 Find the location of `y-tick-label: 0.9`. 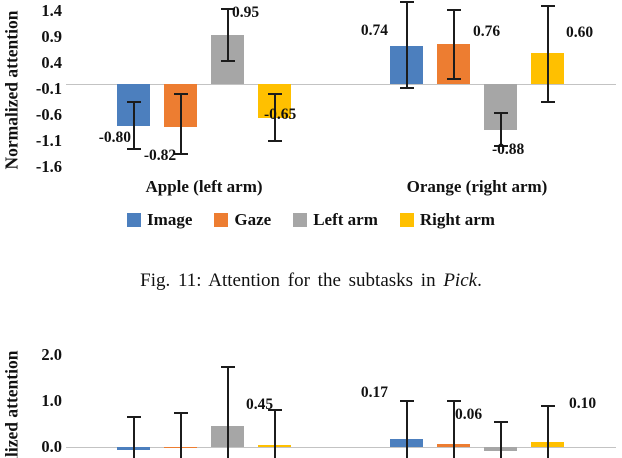

y-tick-label: 0.9 is located at coordinates (51, 37).